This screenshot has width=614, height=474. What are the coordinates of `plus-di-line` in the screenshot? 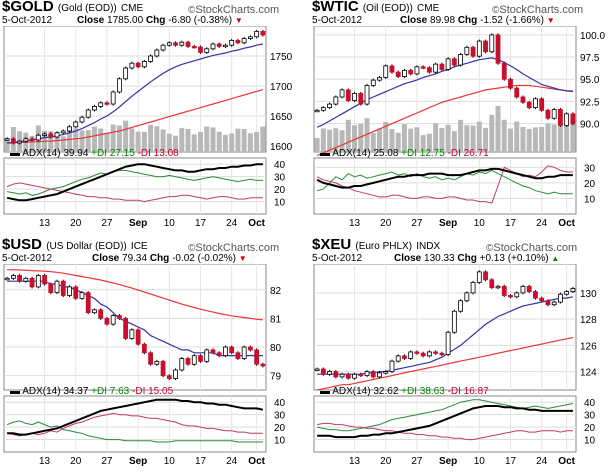 It's located at (444, 182).